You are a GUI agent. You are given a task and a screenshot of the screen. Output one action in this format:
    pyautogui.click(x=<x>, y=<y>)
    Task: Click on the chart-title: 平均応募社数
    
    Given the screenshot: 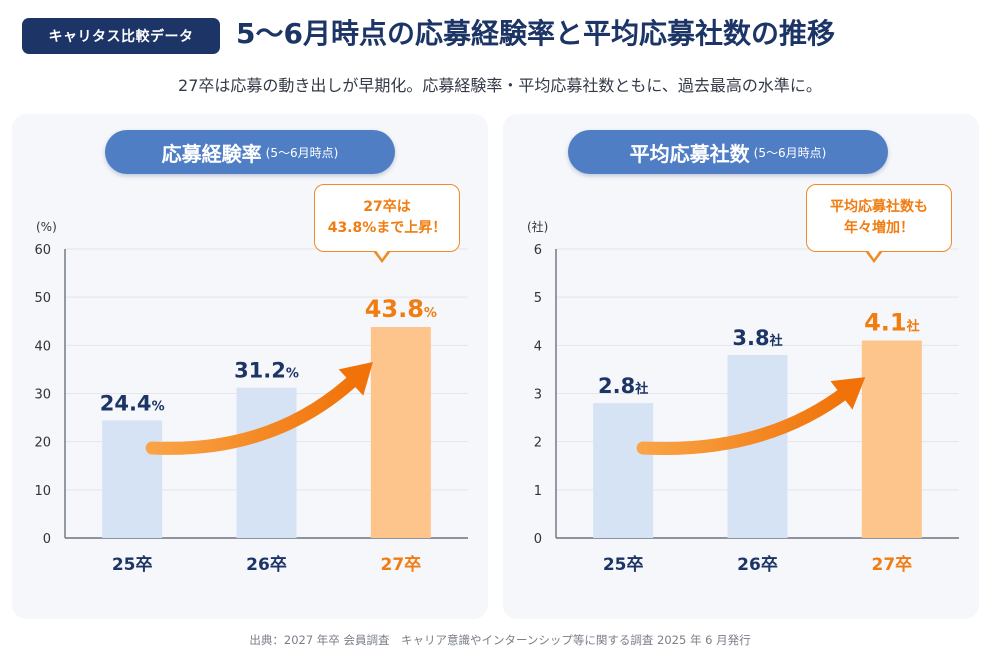 What is the action you would take?
    pyautogui.click(x=689, y=153)
    